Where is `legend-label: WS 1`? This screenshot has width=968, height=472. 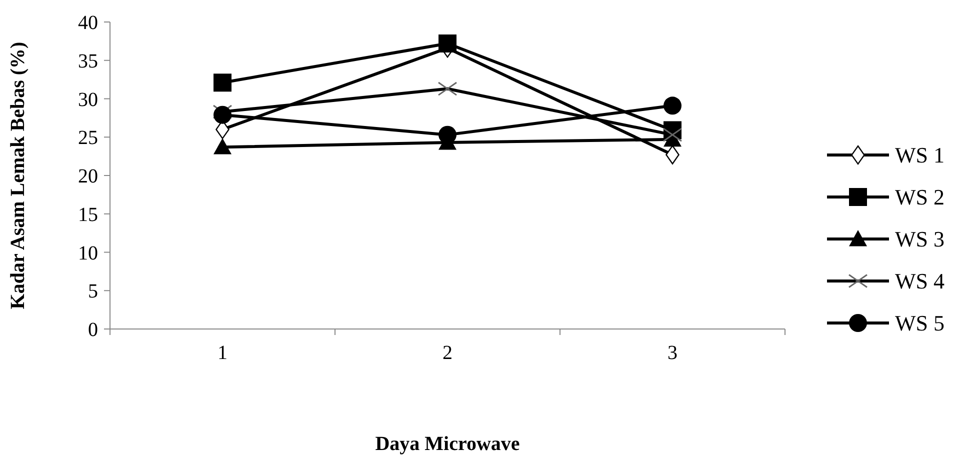
legend-label: WS 1 is located at coordinates (919, 155).